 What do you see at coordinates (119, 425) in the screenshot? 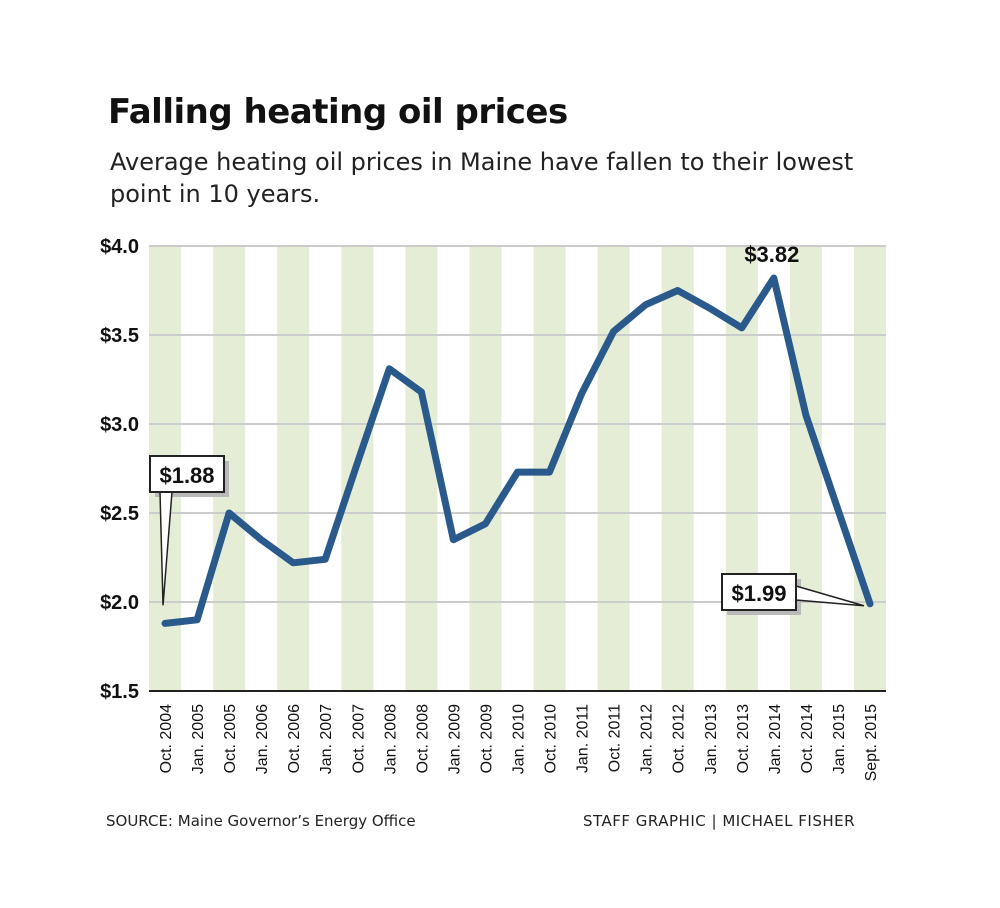
I see `y-tick-label: $3.0` at bounding box center [119, 425].